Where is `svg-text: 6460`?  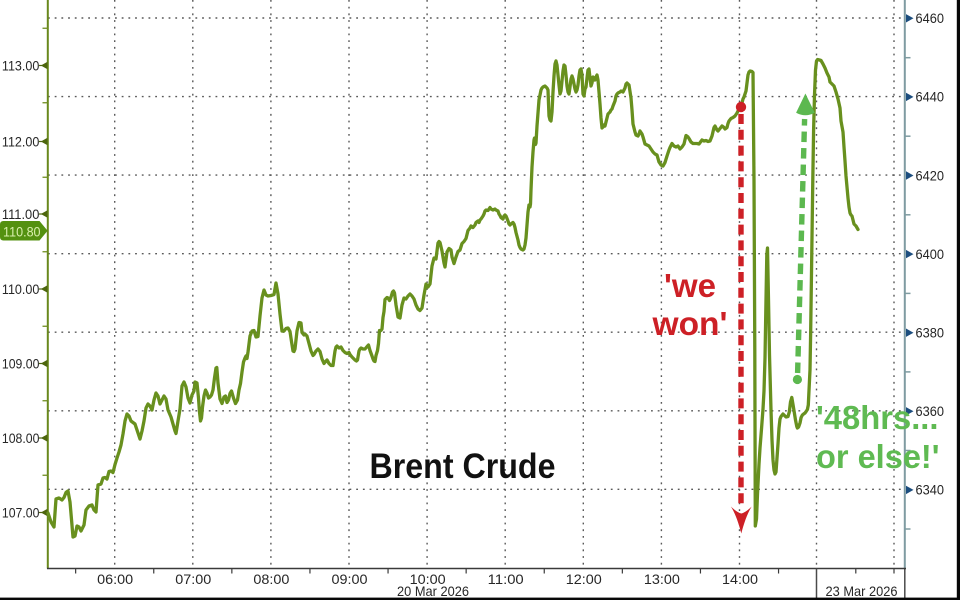
svg-text: 6460 is located at coordinates (930, 18).